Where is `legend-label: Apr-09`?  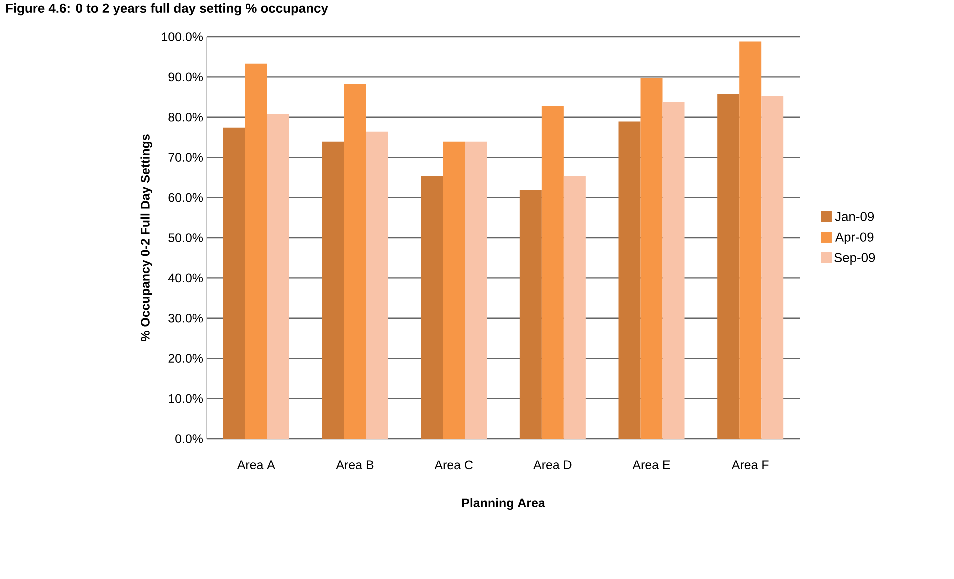
legend-label: Apr-09 is located at coordinates (854, 238).